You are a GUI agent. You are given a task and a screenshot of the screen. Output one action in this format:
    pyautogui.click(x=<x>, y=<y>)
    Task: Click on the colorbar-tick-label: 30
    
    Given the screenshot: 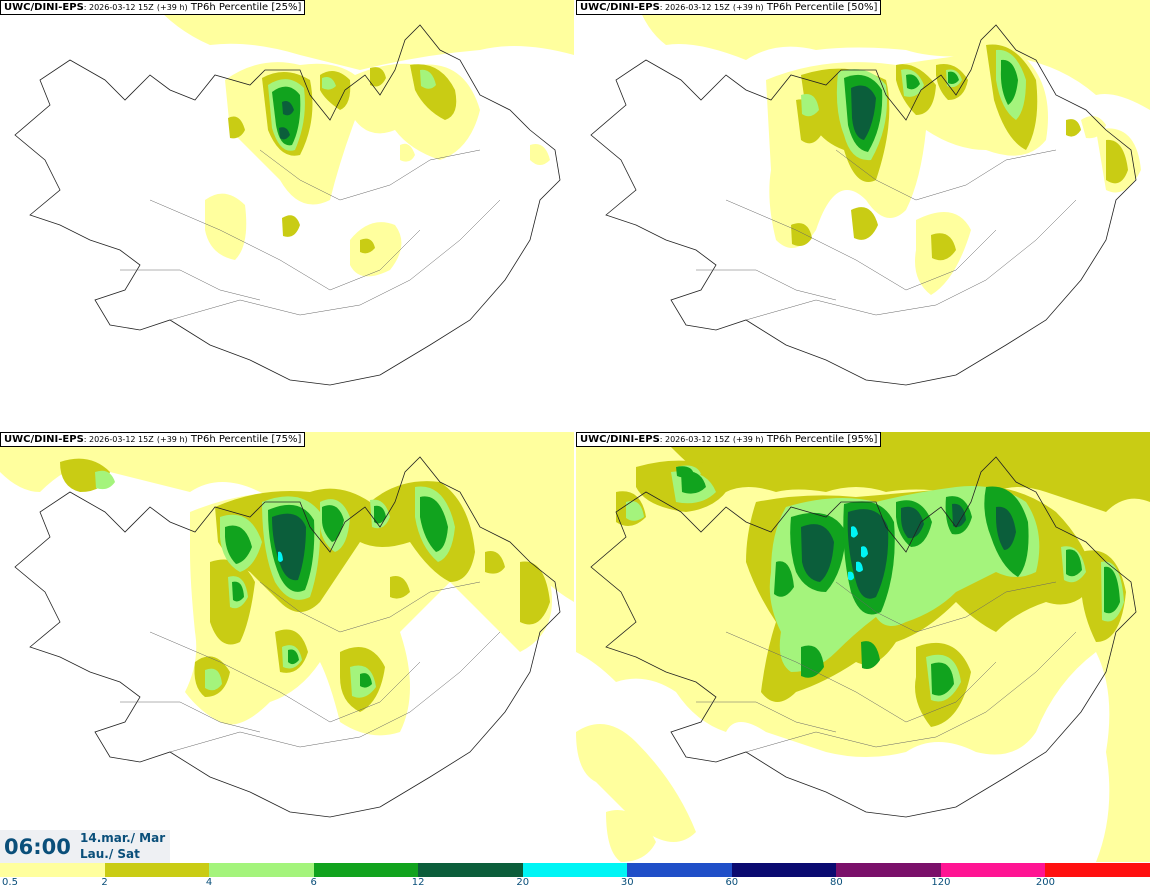 What is the action you would take?
    pyautogui.click(x=627, y=882)
    